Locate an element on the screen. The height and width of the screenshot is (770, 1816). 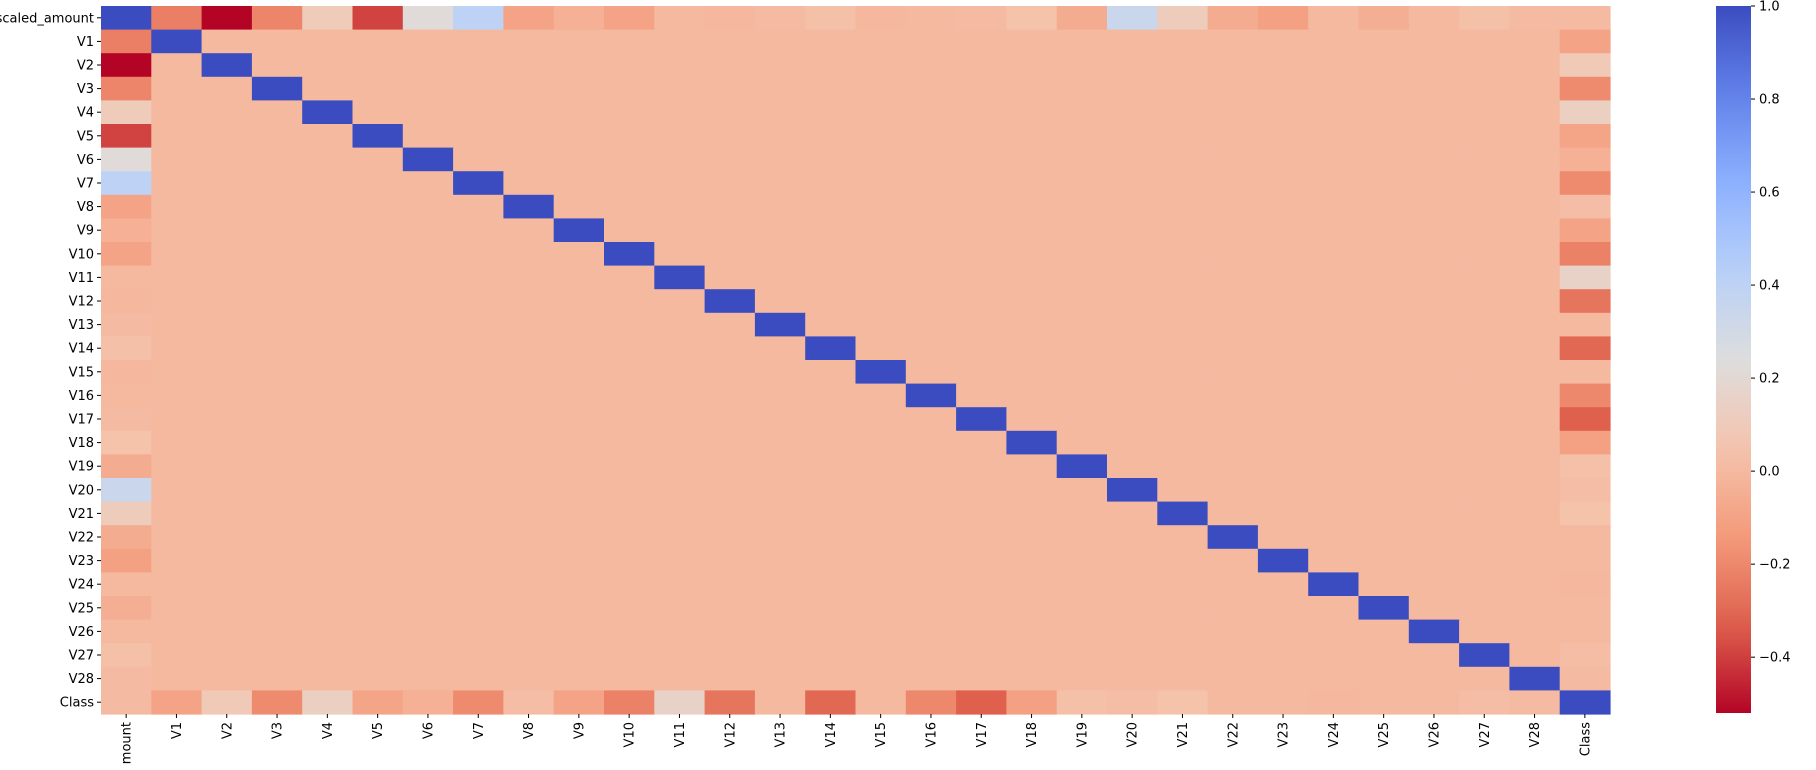
row-label: V22 is located at coordinates (81, 538).